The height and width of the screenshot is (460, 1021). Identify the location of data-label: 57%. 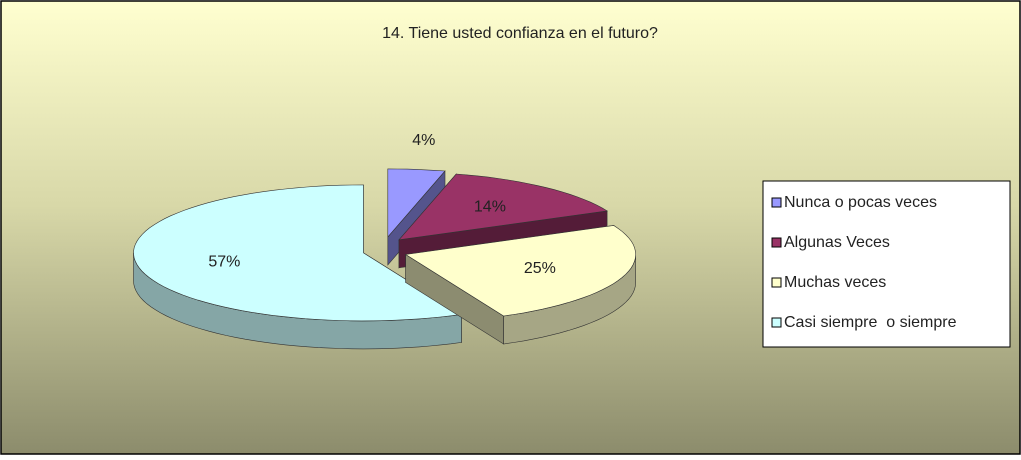
(224, 261).